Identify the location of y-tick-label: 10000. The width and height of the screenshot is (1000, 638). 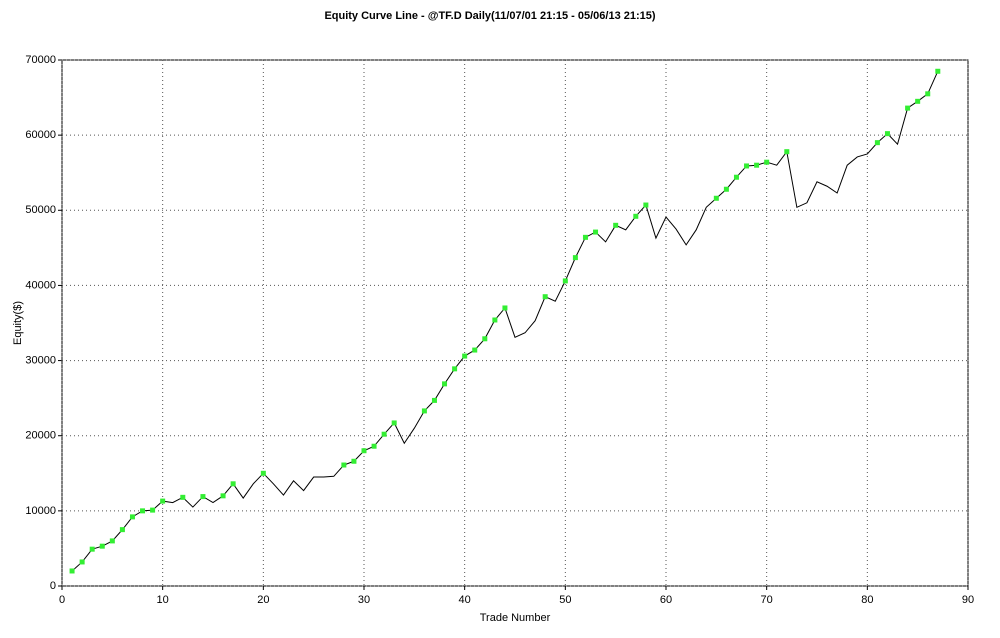
(40, 511).